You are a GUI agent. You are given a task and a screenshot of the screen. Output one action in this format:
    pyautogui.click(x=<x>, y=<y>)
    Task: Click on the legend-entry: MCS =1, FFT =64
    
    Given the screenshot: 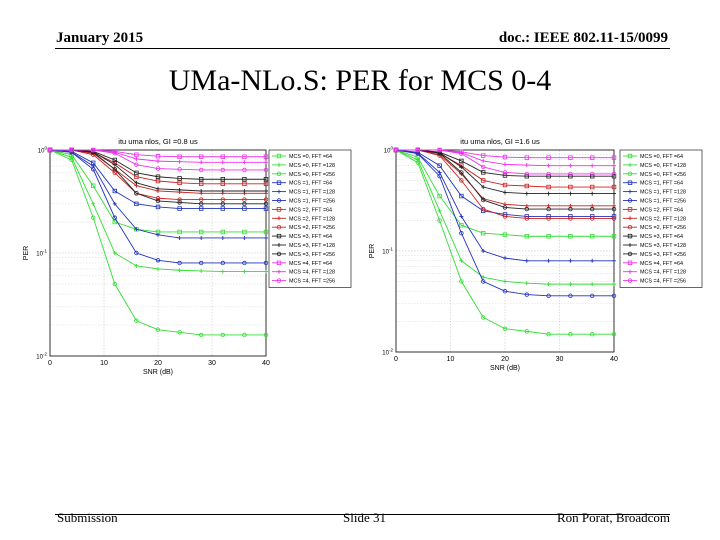 What is the action you would take?
    pyautogui.click(x=310, y=184)
    